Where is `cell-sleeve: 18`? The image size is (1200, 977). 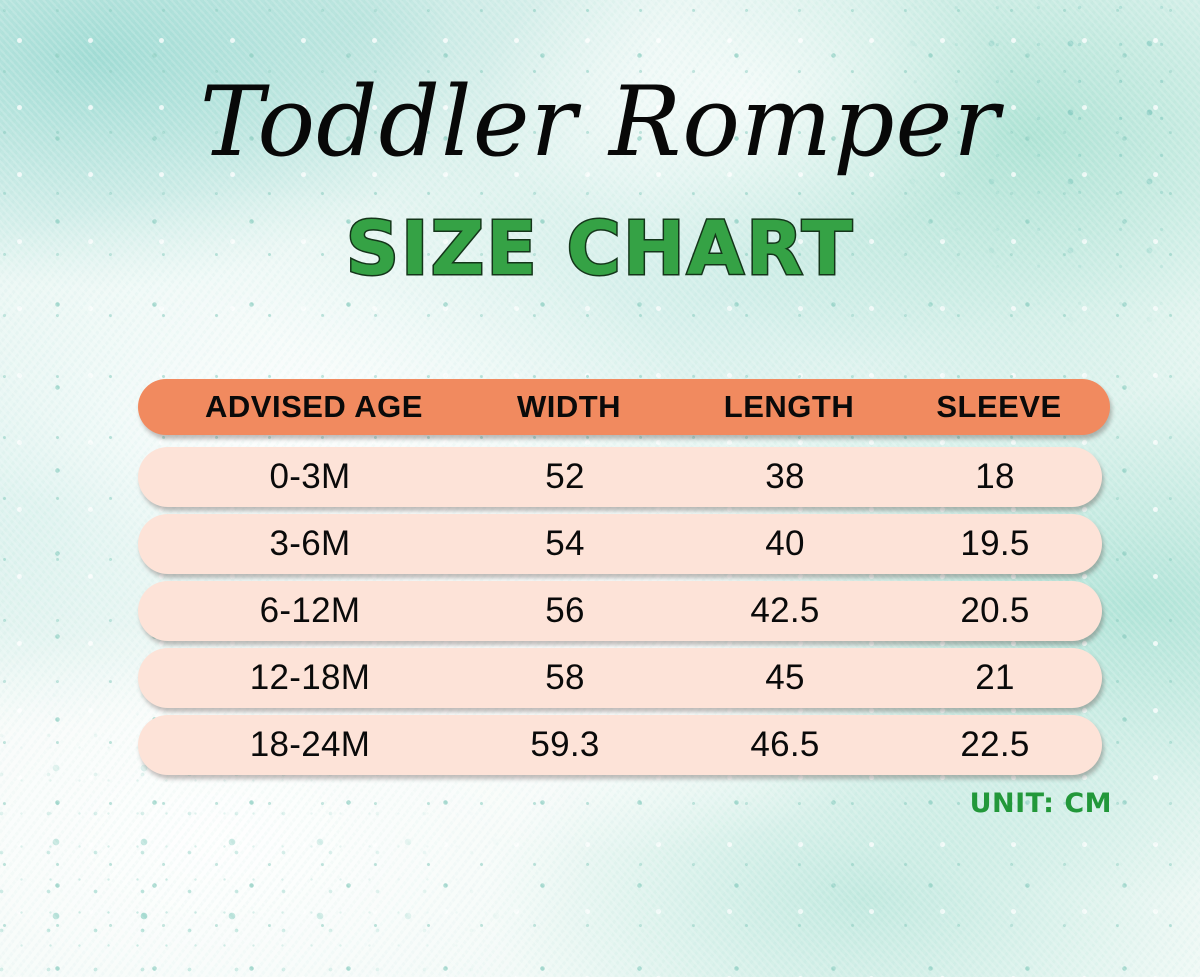 cell-sleeve: 18 is located at coordinates (995, 476).